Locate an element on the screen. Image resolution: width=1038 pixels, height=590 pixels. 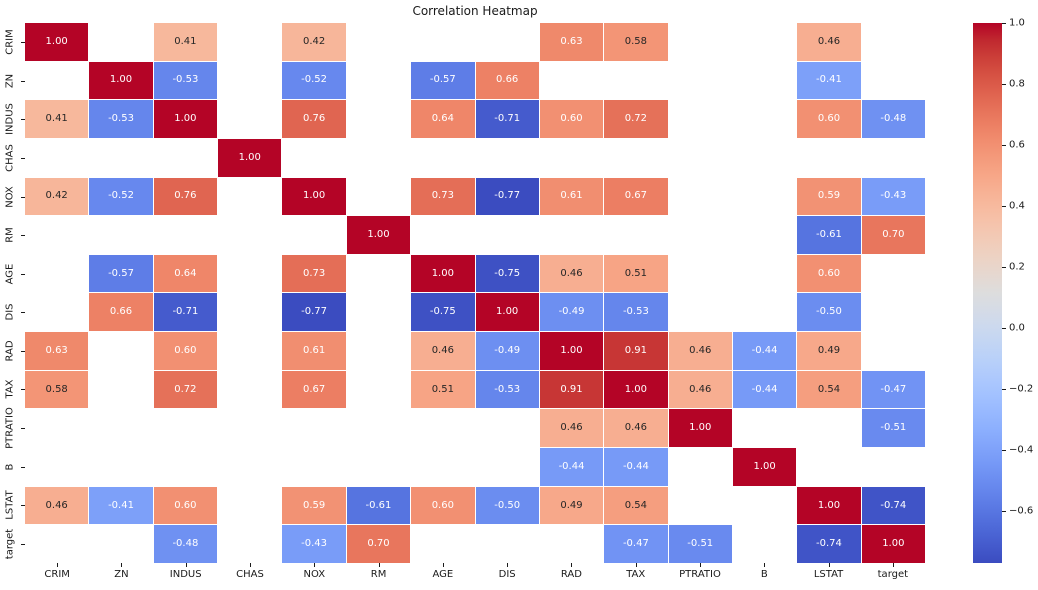
heatmap-cell: -0.47 is located at coordinates (893, 389).